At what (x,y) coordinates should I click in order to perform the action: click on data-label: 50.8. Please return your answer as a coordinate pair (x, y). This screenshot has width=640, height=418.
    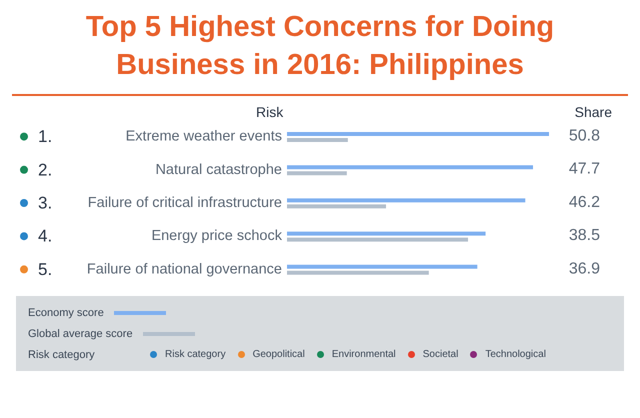
    Looking at the image, I should click on (584, 136).